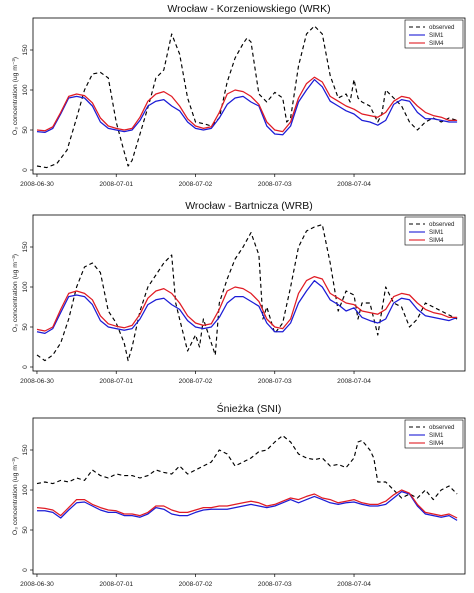  I want to click on series-group, so click(247, 478).